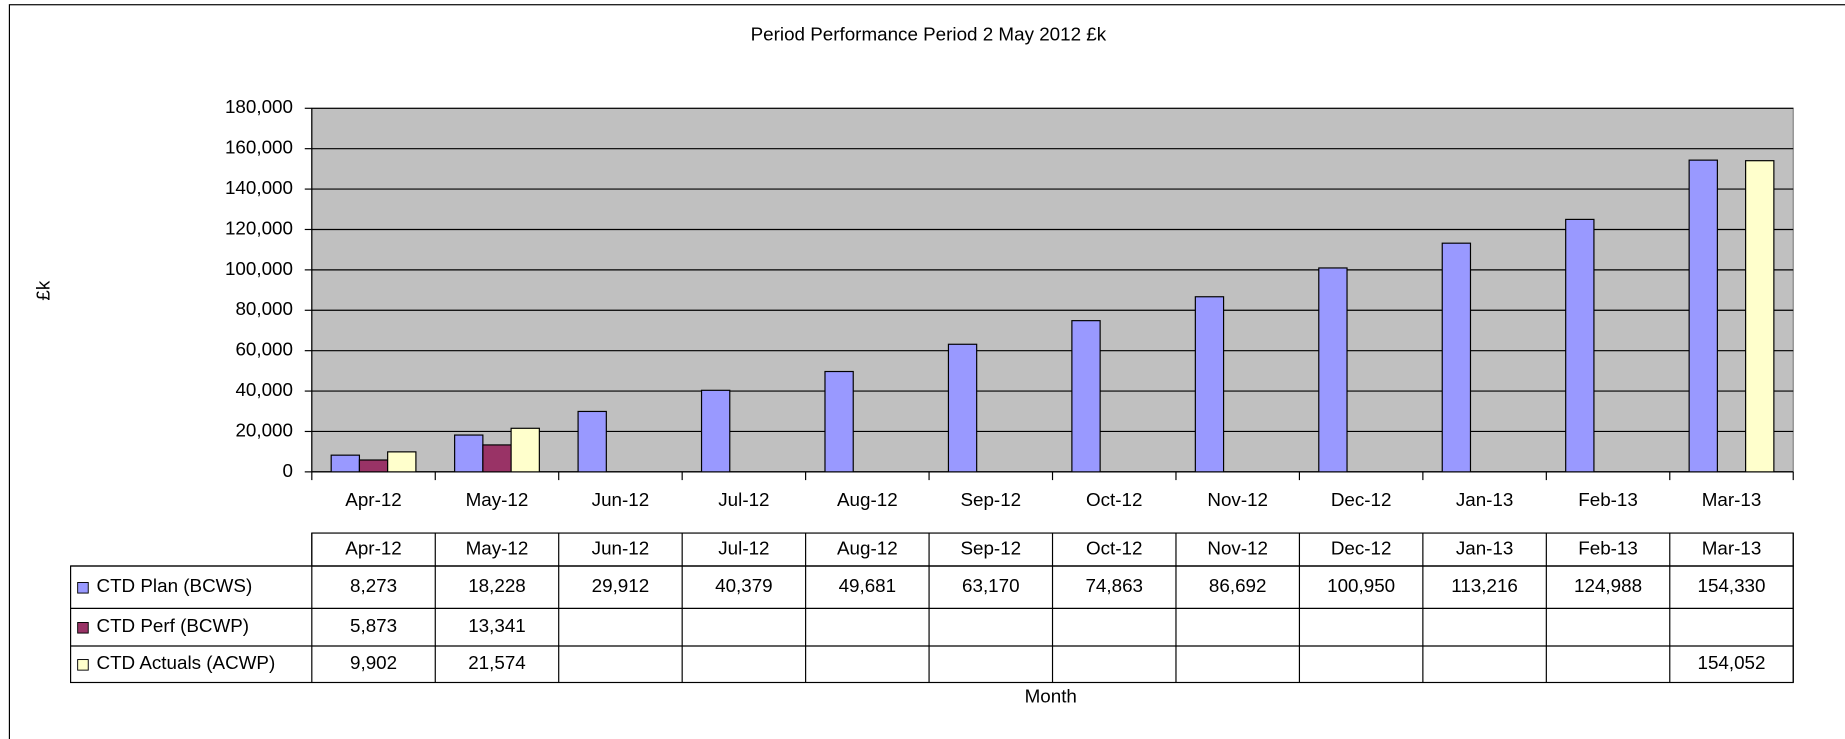 This screenshot has height=739, width=1845. Describe the element at coordinates (990, 547) in the screenshot. I see `table-header-cell: Sep-12` at that location.